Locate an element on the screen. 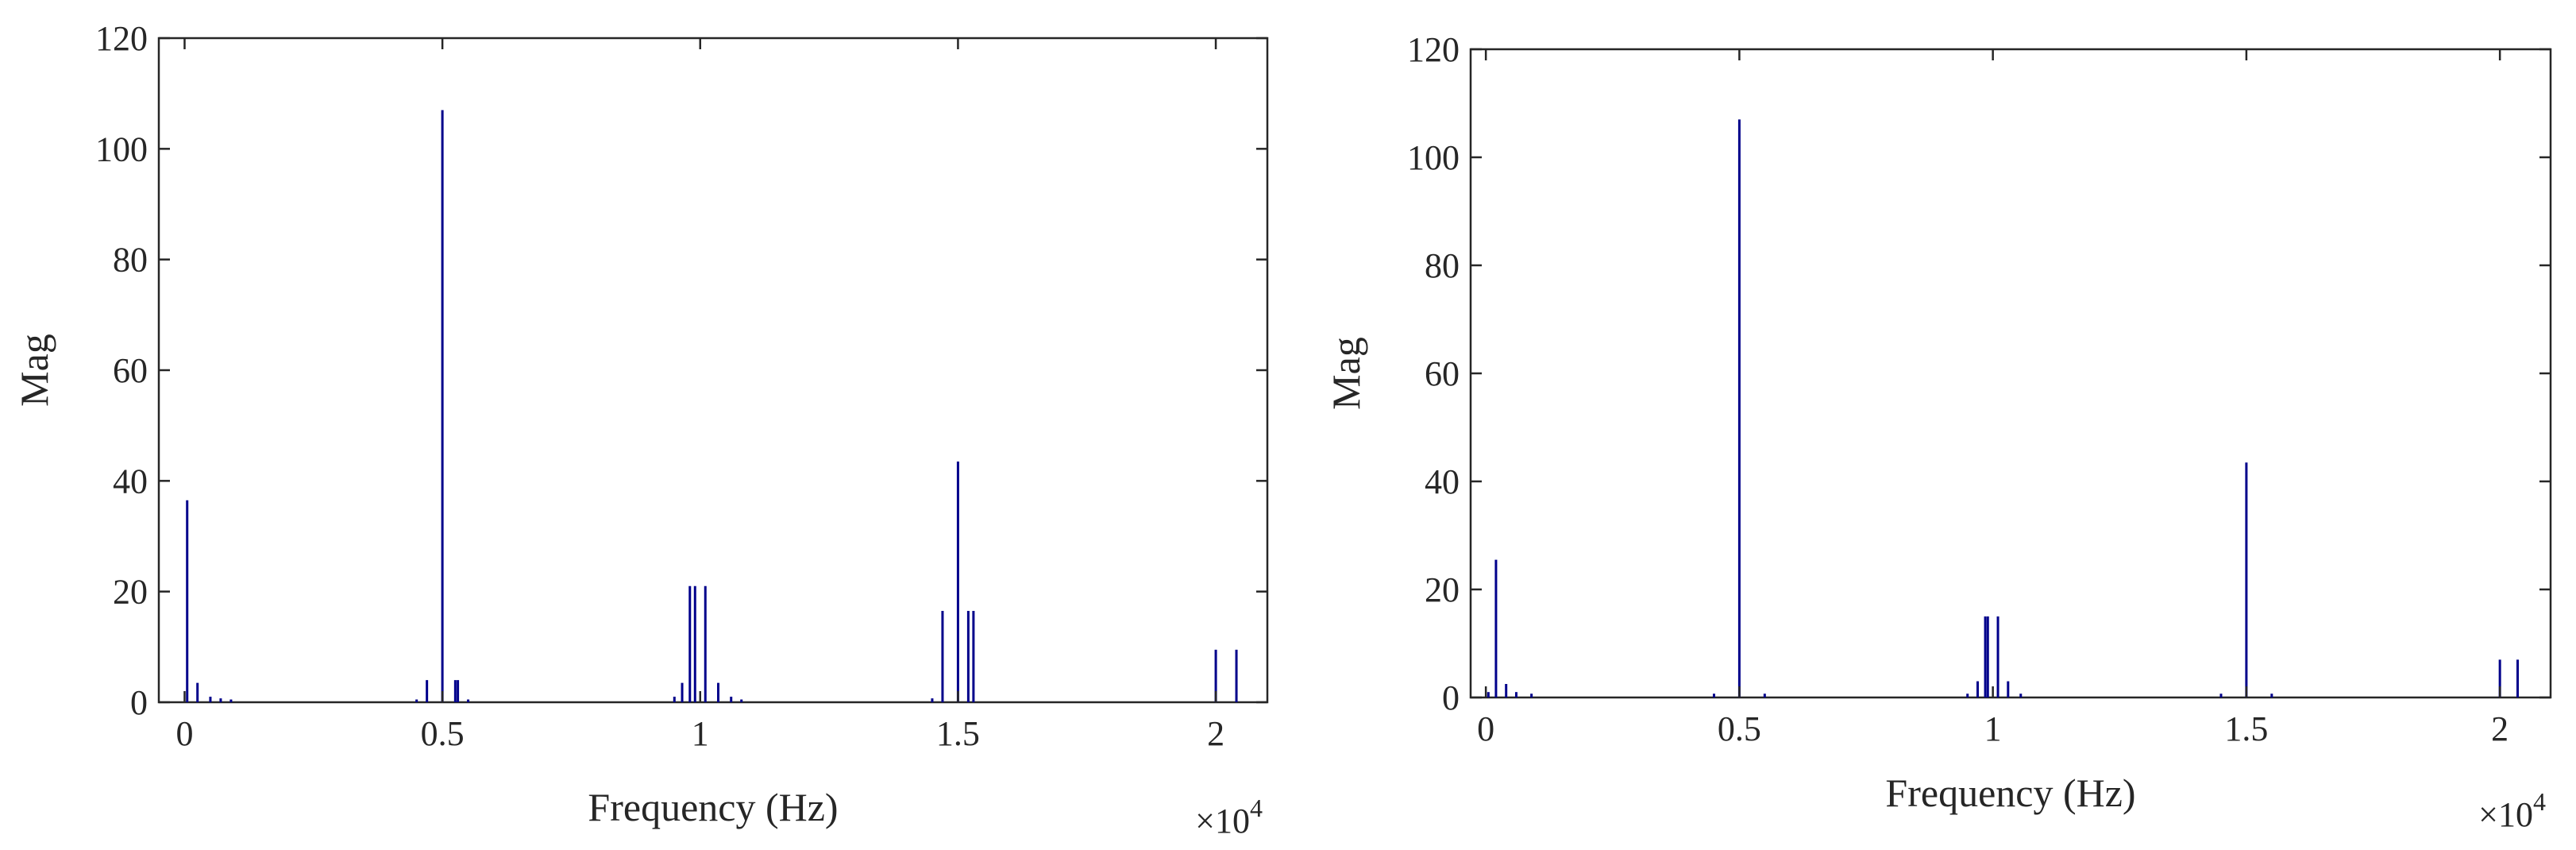  x-multiplier-exp-right: 4 is located at coordinates (2539, 801).